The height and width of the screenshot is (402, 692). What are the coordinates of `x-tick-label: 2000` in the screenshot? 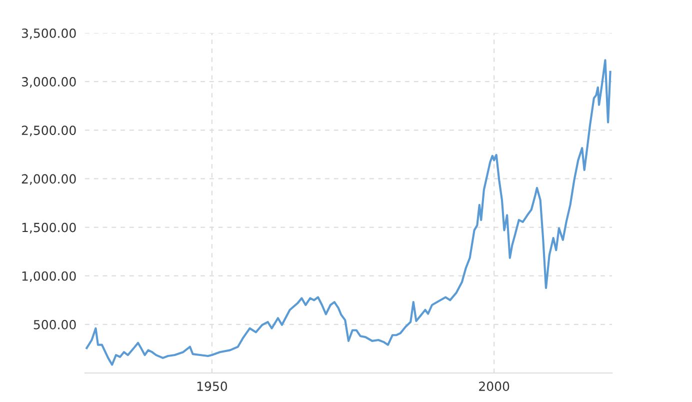 It's located at (494, 387).